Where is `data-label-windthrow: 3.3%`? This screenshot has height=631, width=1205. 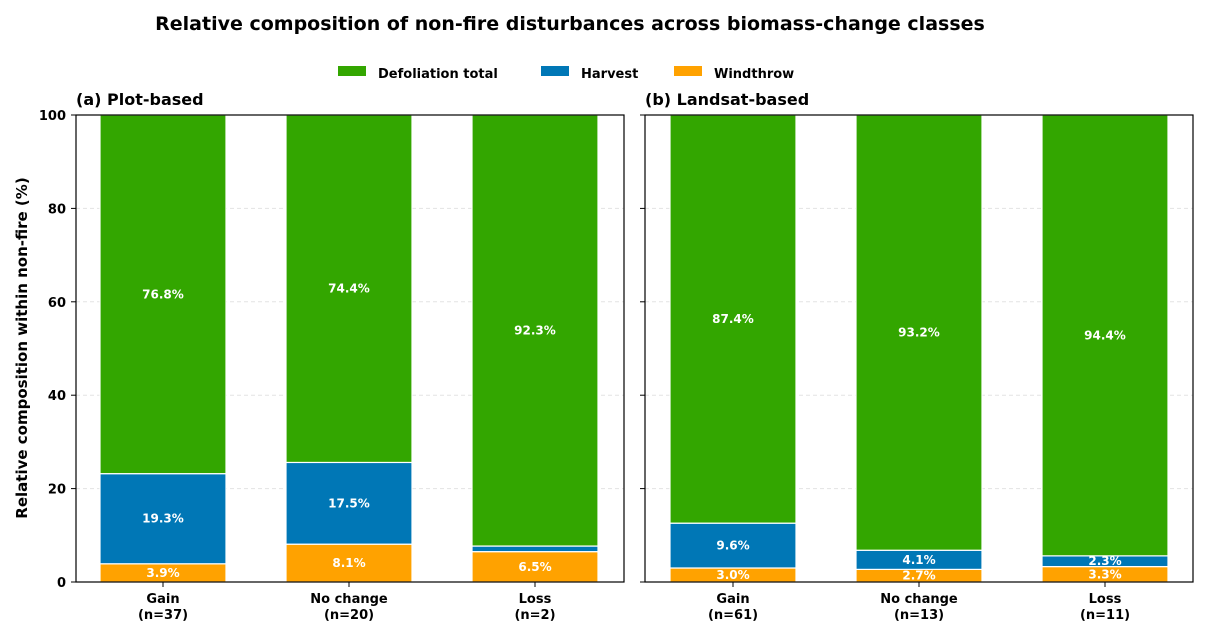 data-label-windthrow: 3.3% is located at coordinates (1104, 574).